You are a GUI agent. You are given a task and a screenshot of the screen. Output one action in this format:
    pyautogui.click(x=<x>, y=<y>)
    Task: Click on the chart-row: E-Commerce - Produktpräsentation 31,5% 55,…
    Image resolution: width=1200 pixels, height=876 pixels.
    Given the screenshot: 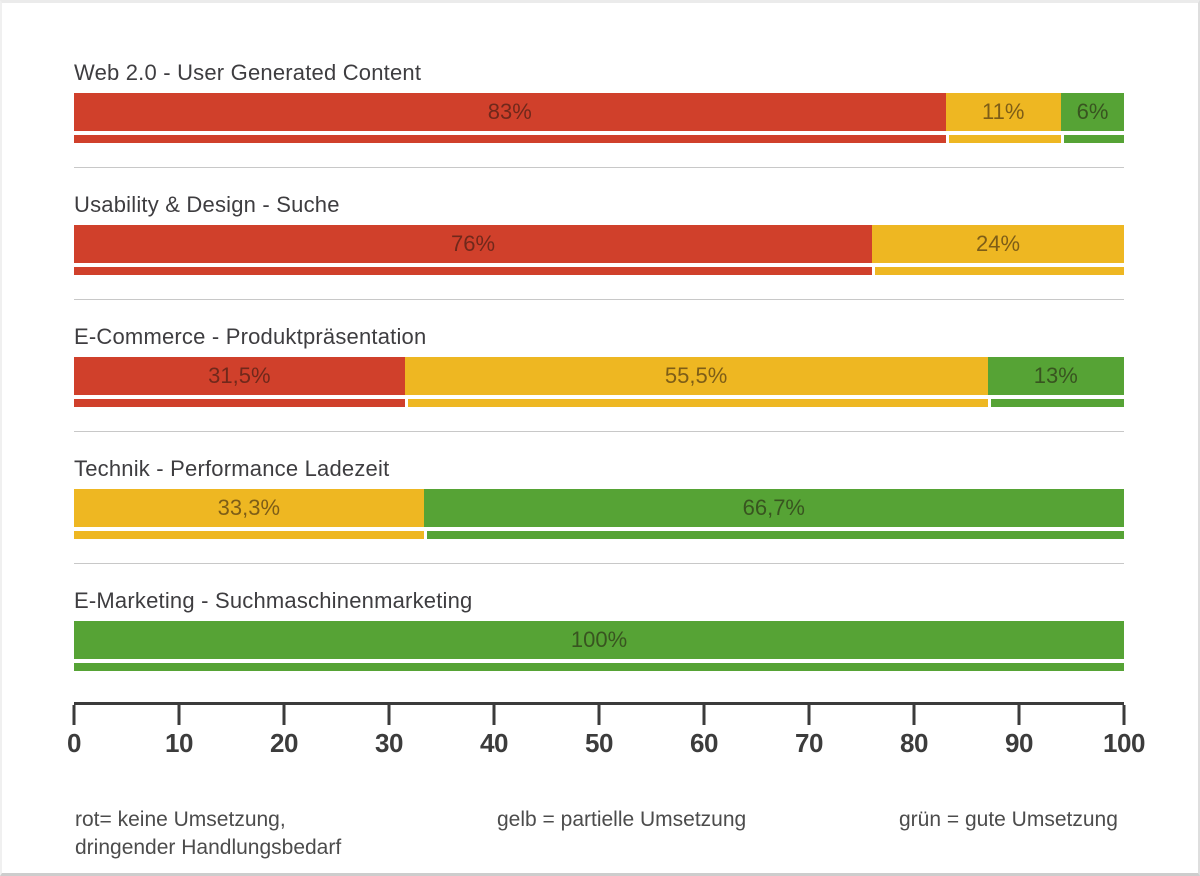 What is the action you would take?
    pyautogui.click(x=599, y=365)
    